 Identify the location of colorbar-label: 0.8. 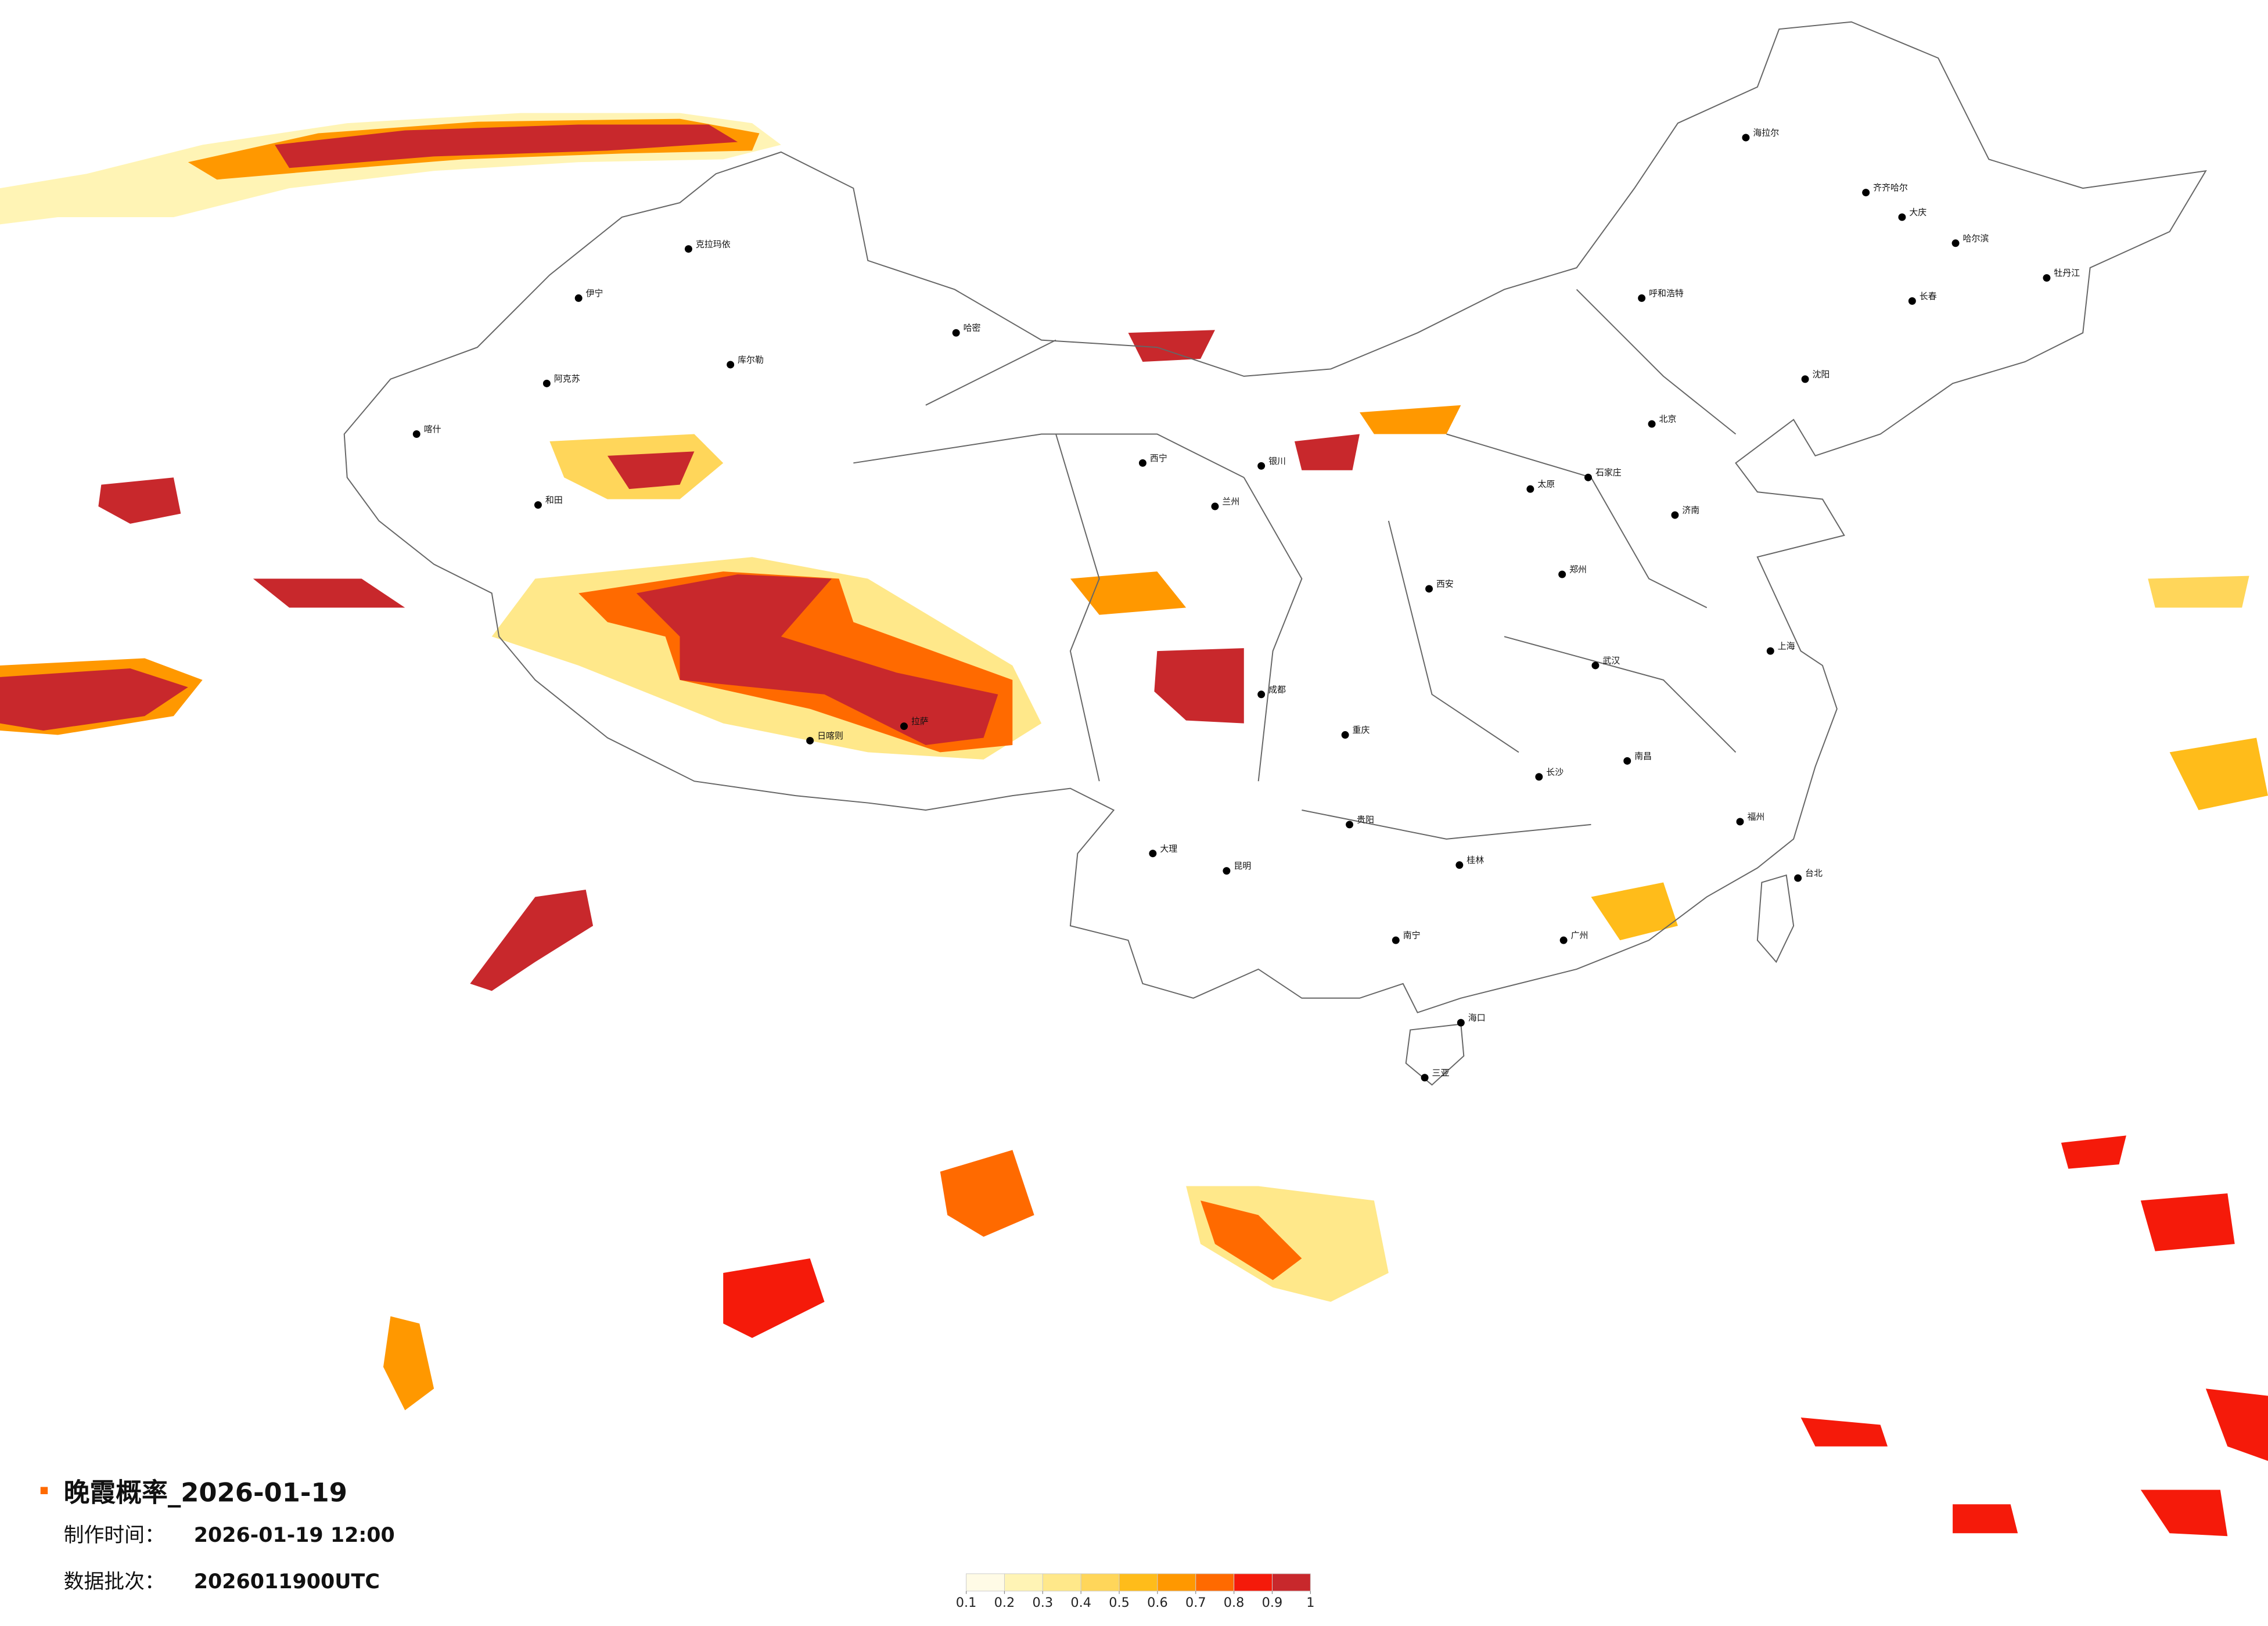
(1234, 1602).